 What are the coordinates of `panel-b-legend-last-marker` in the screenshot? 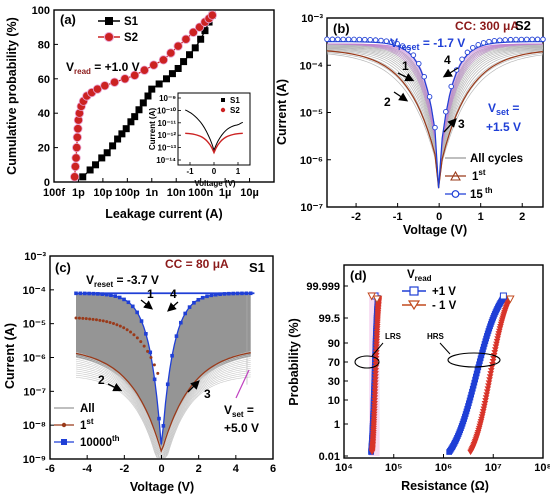 It's located at (455, 194).